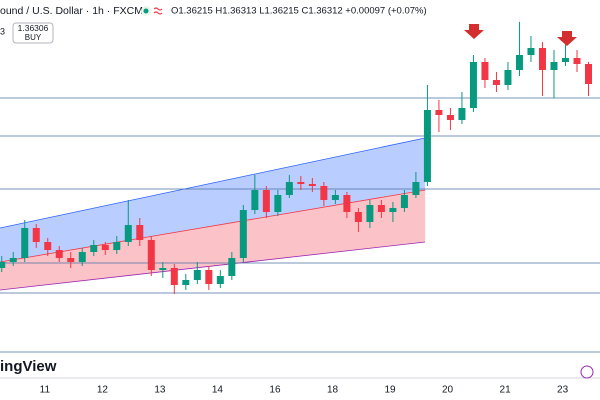 The image size is (600, 400). Describe the element at coordinates (146, 11) in the screenshot. I see `status-dot` at that location.